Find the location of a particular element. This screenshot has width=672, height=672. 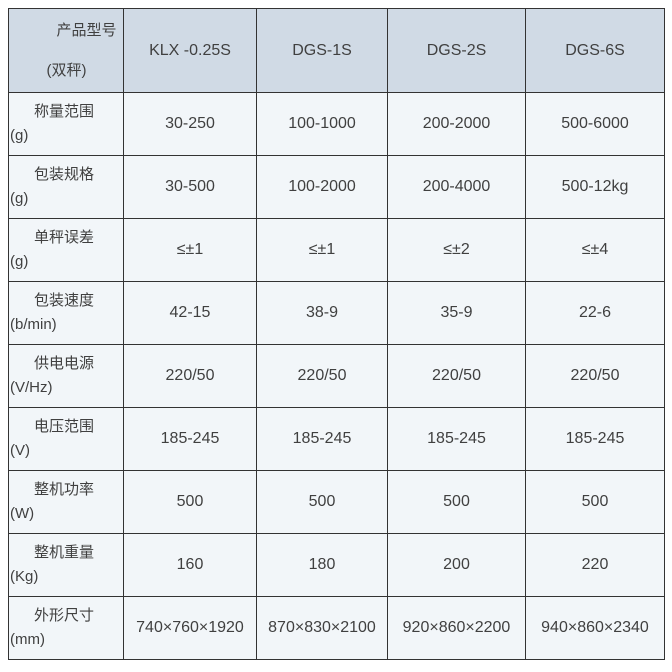

row-label-cell: 整机功率 (W) is located at coordinates (66, 502).